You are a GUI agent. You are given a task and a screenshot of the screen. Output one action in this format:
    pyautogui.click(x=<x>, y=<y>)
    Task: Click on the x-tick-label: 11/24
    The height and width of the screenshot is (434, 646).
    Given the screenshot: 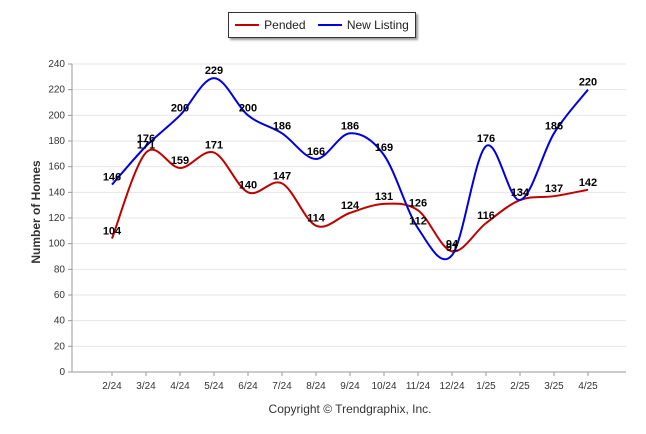 What is the action you would take?
    pyautogui.click(x=418, y=386)
    